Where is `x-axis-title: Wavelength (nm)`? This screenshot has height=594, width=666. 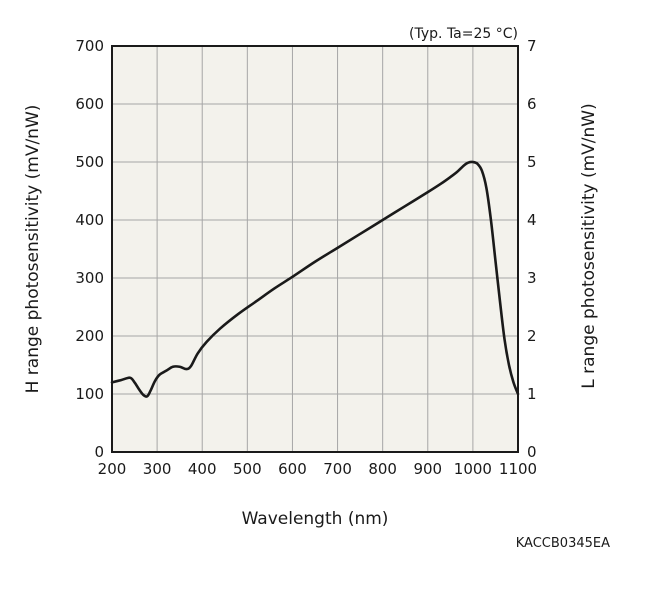 x-axis-title: Wavelength (nm) is located at coordinates (315, 519).